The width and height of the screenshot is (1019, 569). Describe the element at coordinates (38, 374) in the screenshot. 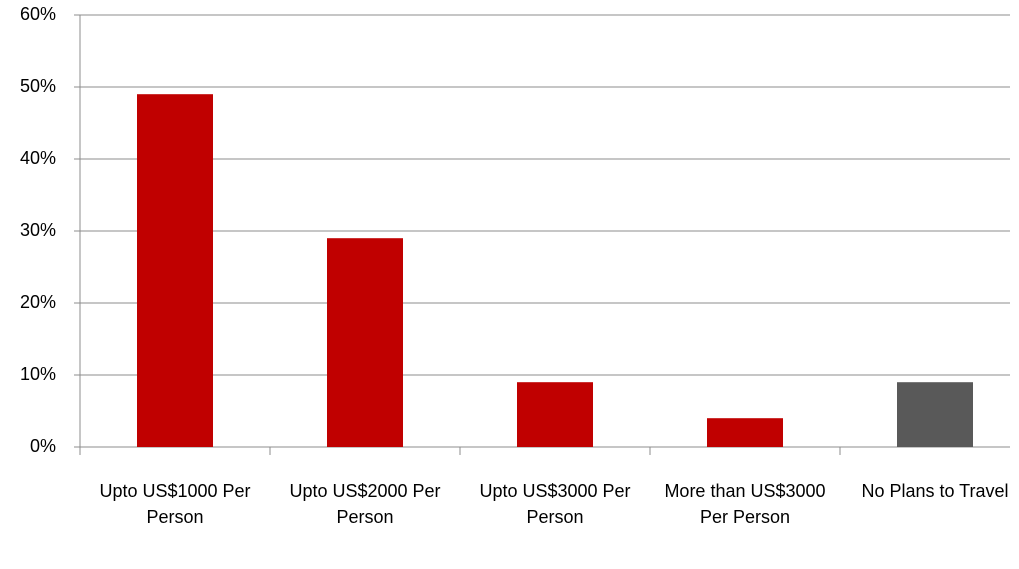

I see `y-tick-label: 10%` at that location.